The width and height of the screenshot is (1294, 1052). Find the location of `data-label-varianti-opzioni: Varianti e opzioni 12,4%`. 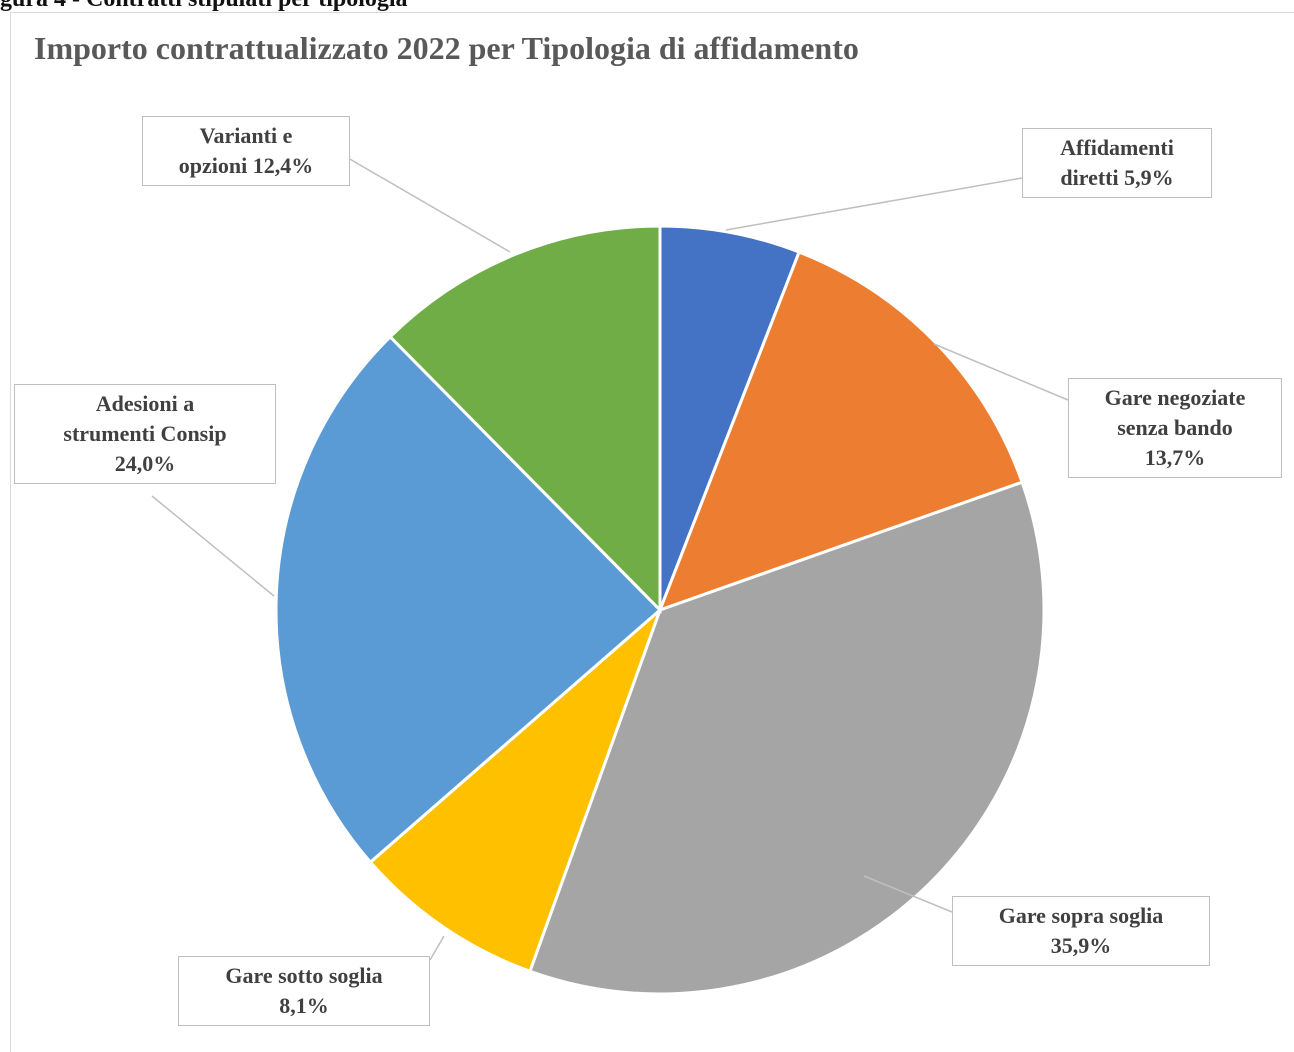

data-label-varianti-opzioni: Varianti e opzioni 12,4% is located at coordinates (246, 151).